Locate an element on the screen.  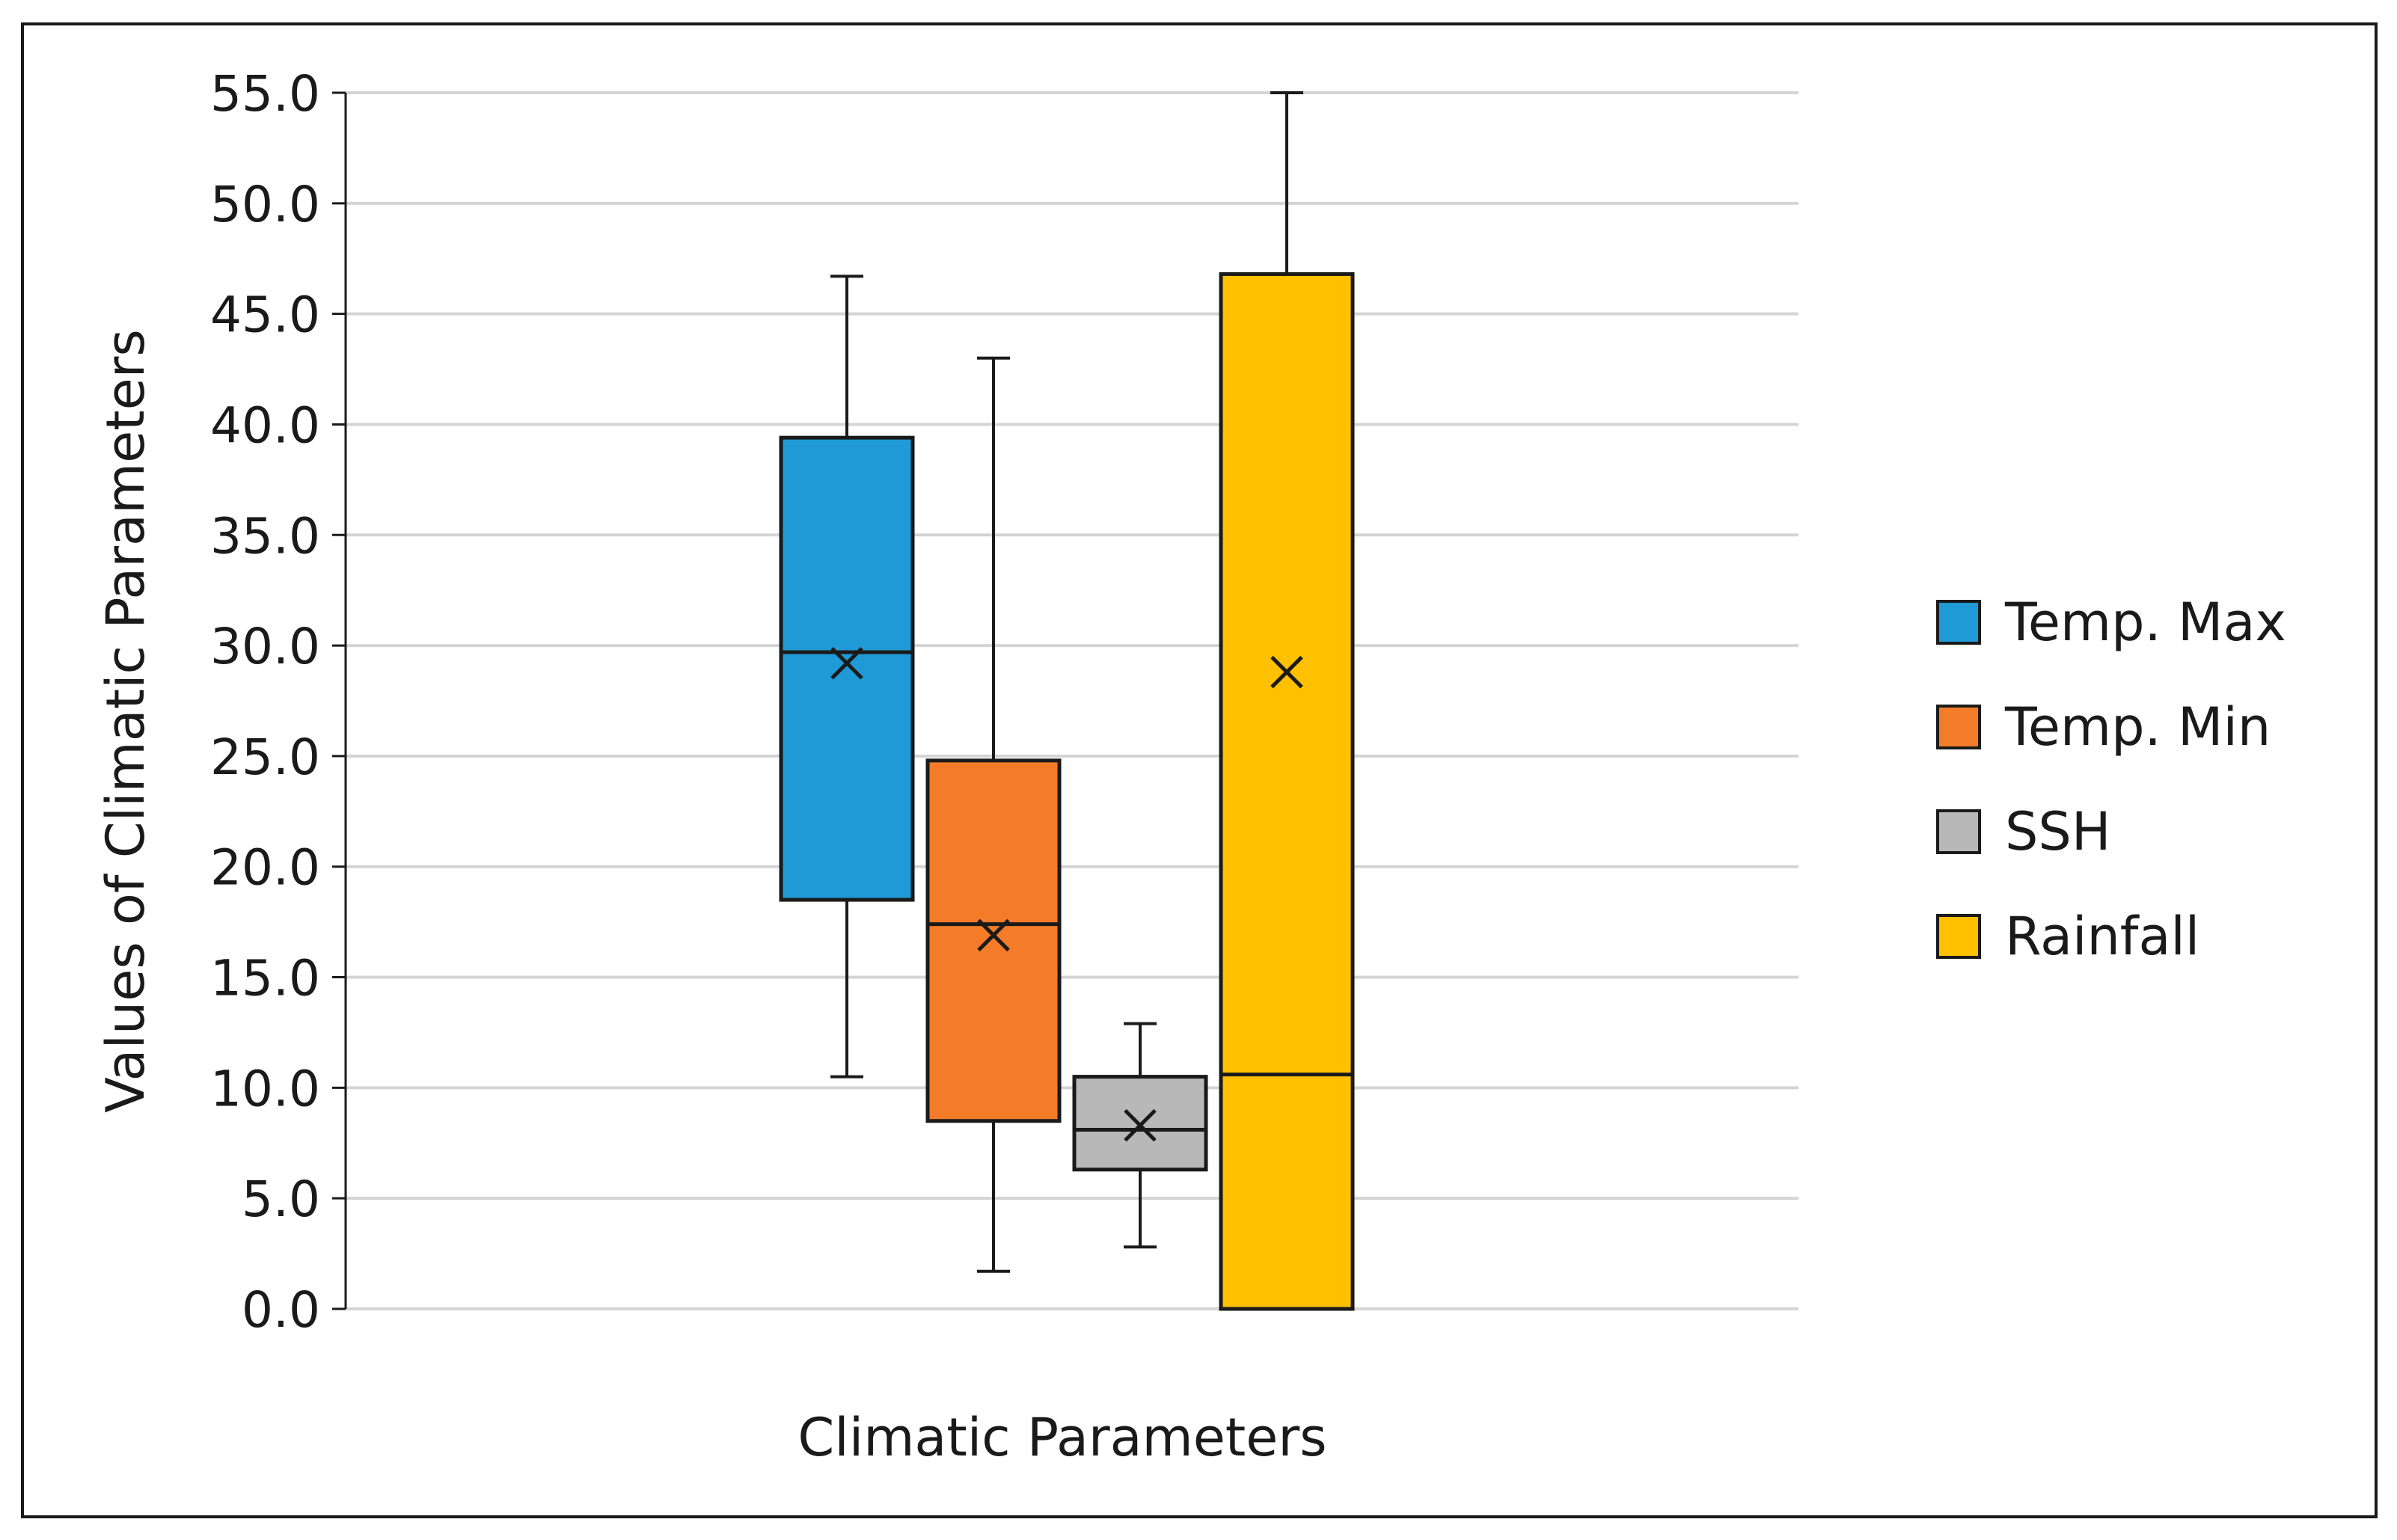
legend-label: Temp. Max is located at coordinates (2145, 622).